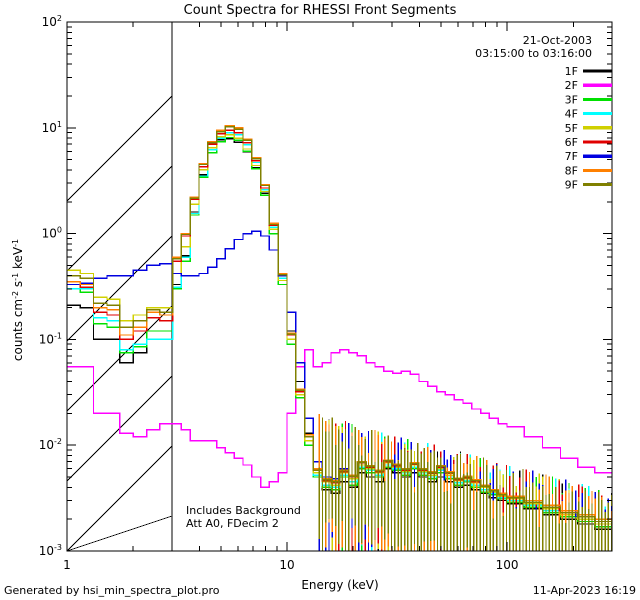  I want to click on series-noise-7f, so click(465, 483).